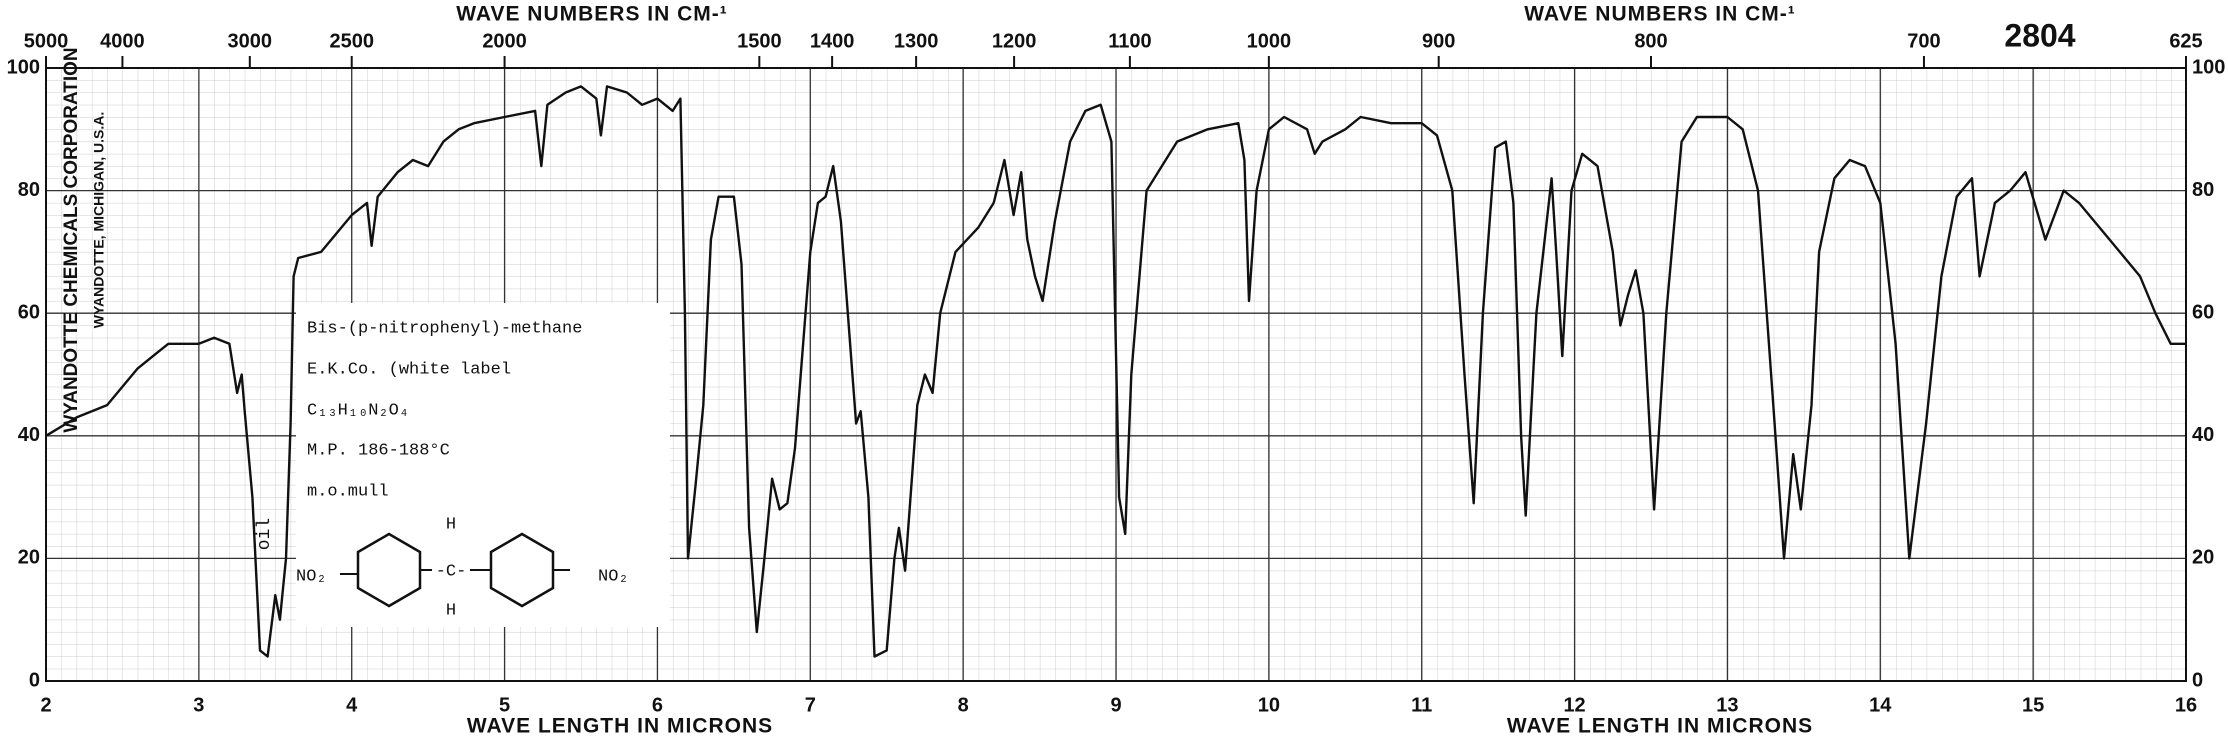 The image size is (2228, 739). I want to click on x-tick-label: 2, so click(45, 705).